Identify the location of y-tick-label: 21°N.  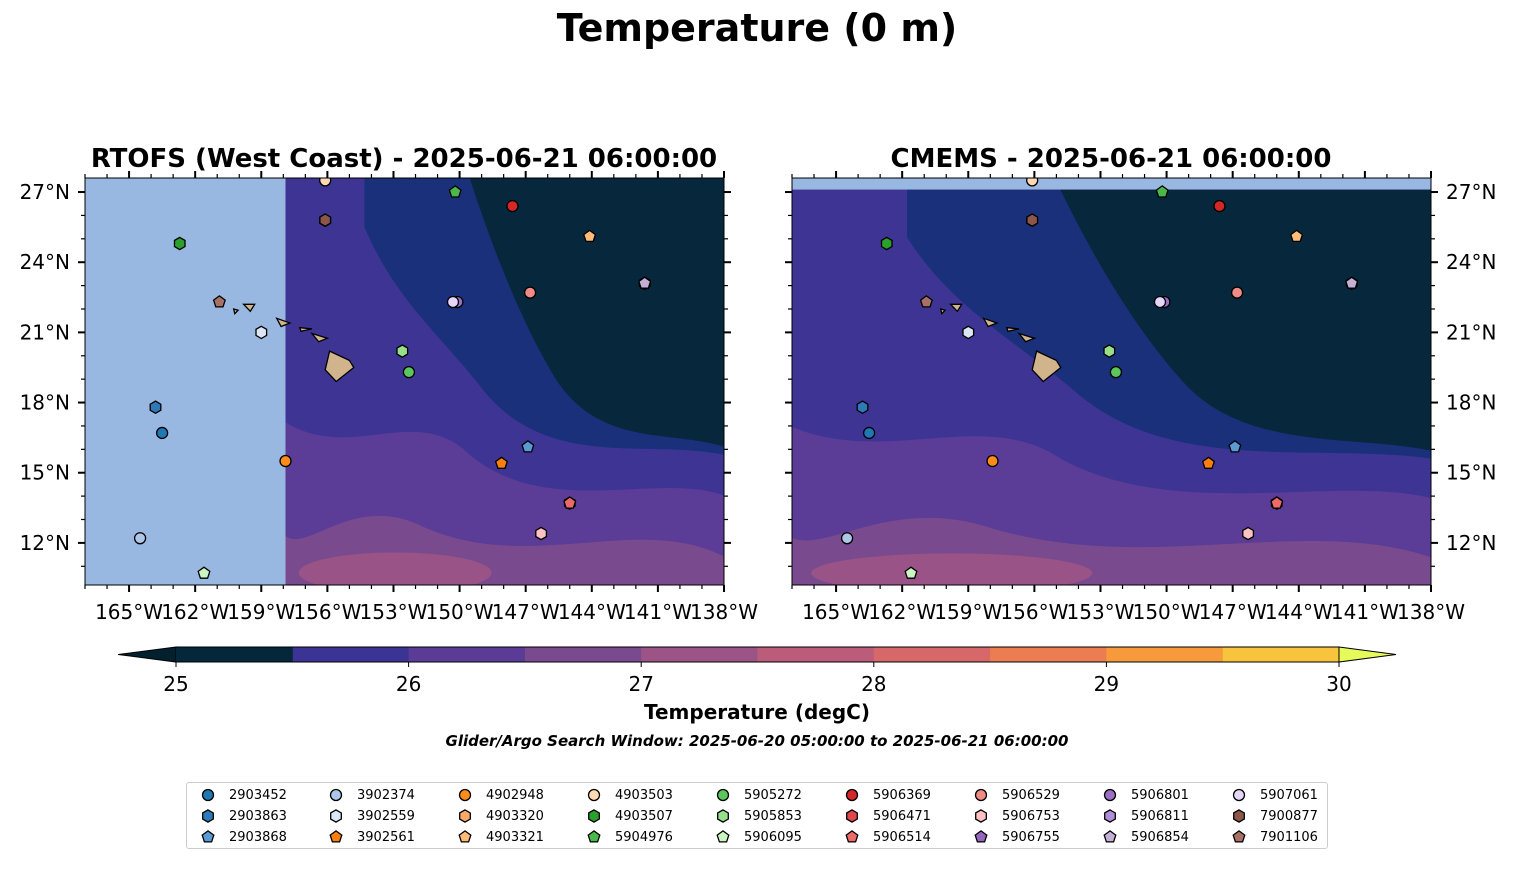
(1471, 332).